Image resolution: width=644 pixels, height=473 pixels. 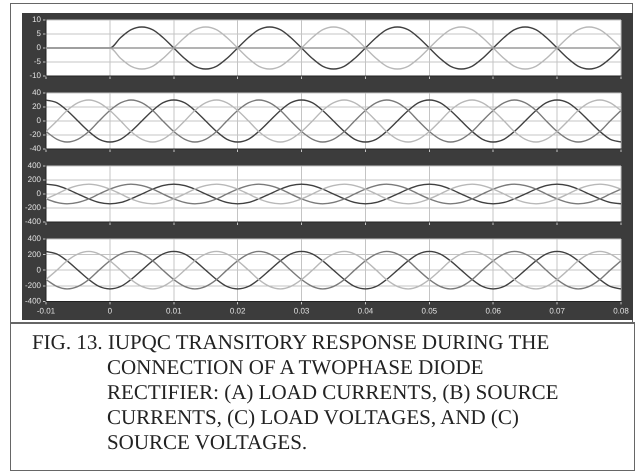 I want to click on x-tick-label: 0.05, so click(x=430, y=311).